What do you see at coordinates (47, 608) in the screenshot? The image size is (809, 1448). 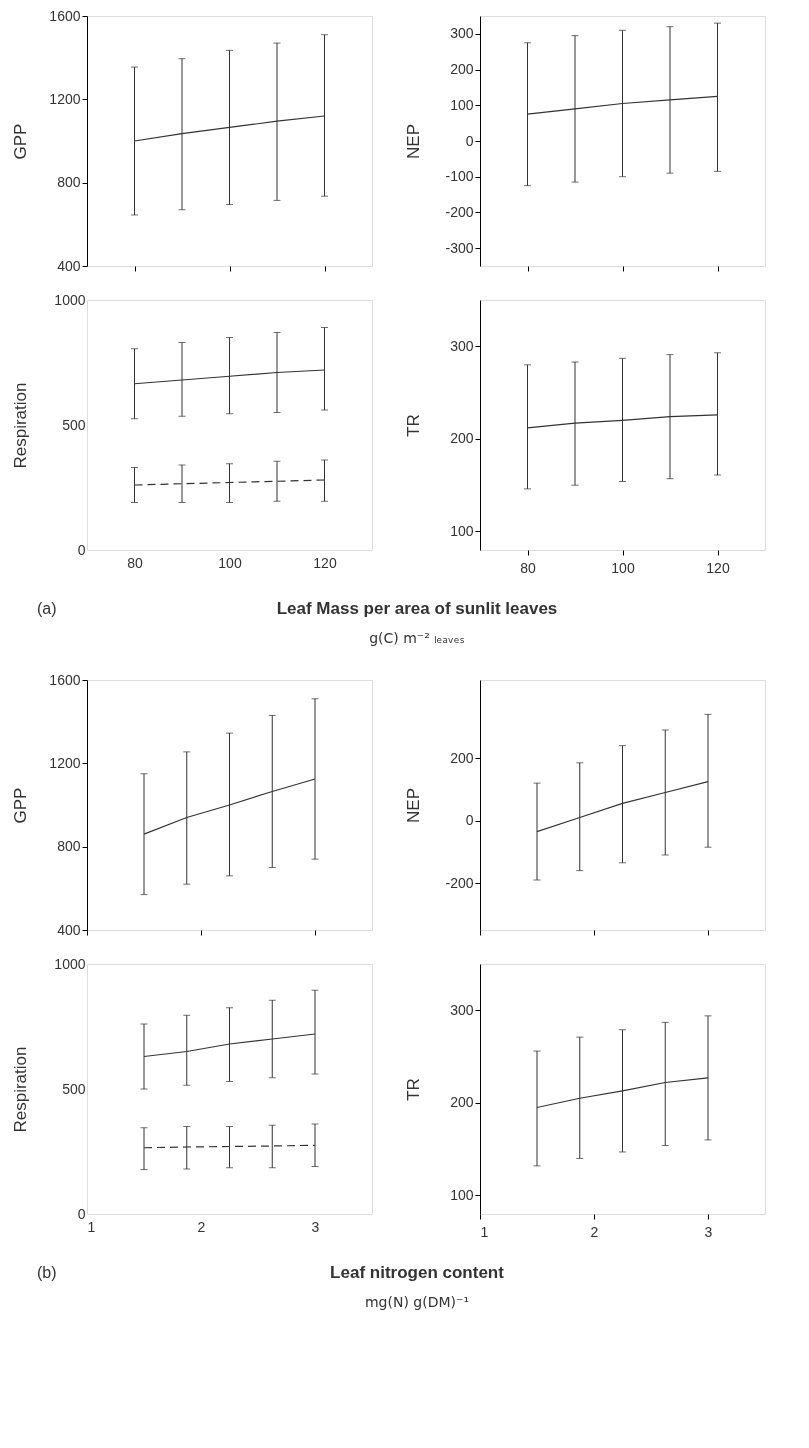 I see `text: (a)` at bounding box center [47, 608].